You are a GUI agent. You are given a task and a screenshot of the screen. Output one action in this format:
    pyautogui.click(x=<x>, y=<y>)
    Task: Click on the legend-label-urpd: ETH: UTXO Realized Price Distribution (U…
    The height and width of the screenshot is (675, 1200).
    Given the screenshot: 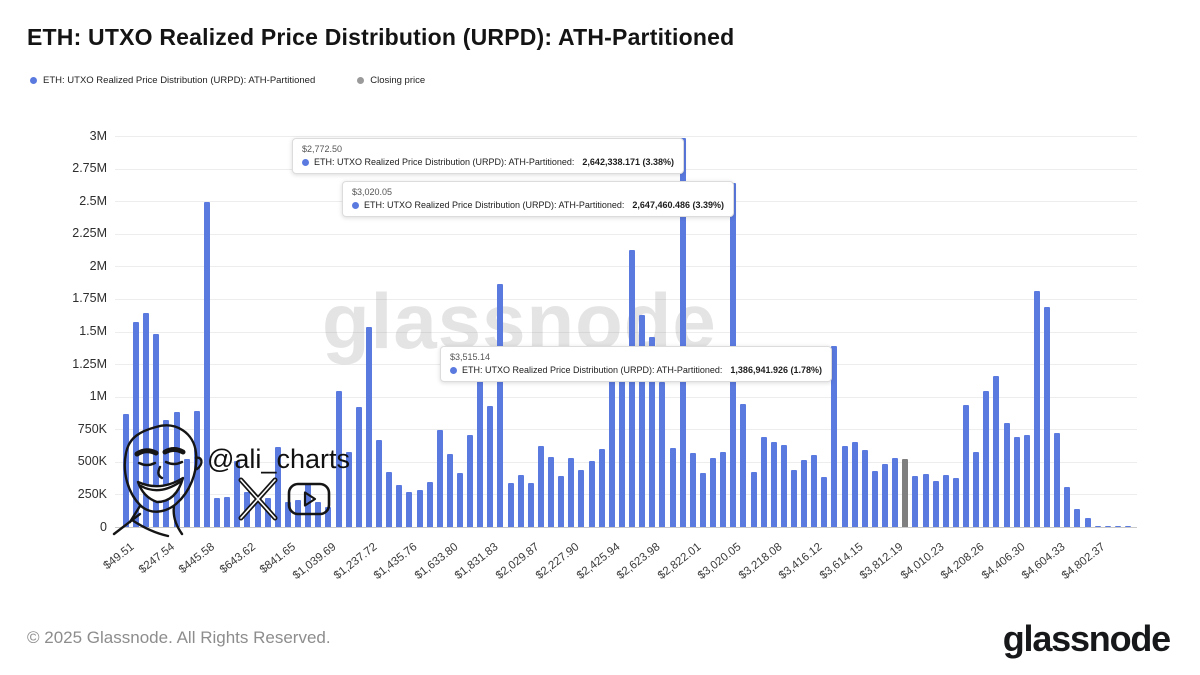 What is the action you would take?
    pyautogui.click(x=179, y=80)
    